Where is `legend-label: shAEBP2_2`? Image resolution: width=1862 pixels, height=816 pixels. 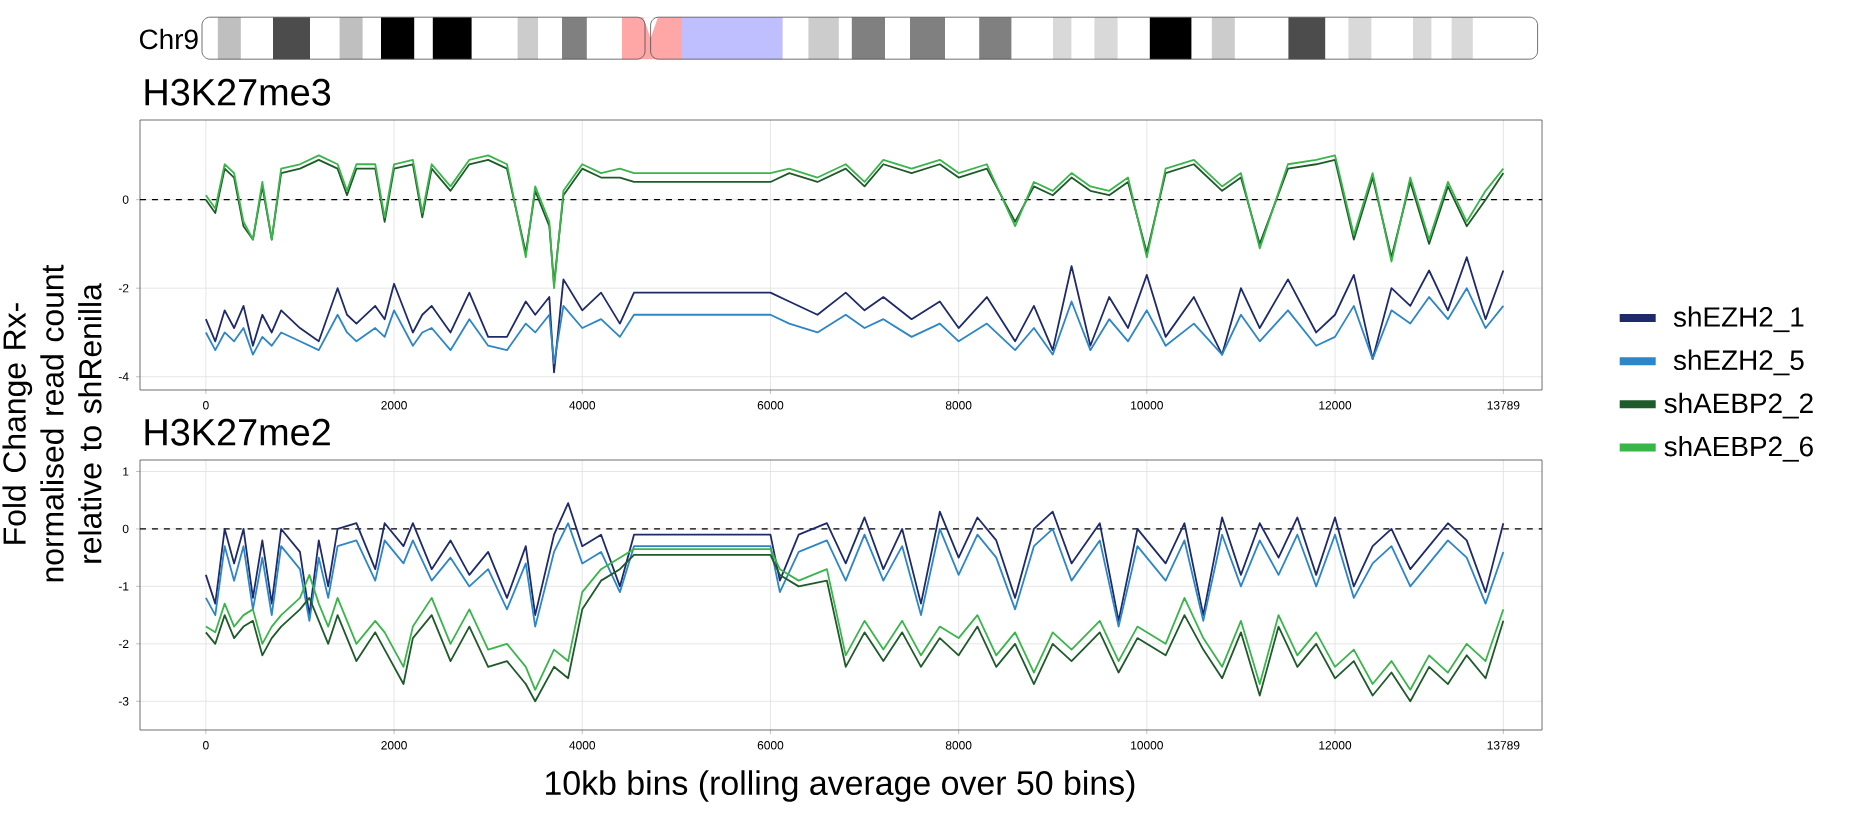
legend-label: shAEBP2_2 is located at coordinates (1738, 405).